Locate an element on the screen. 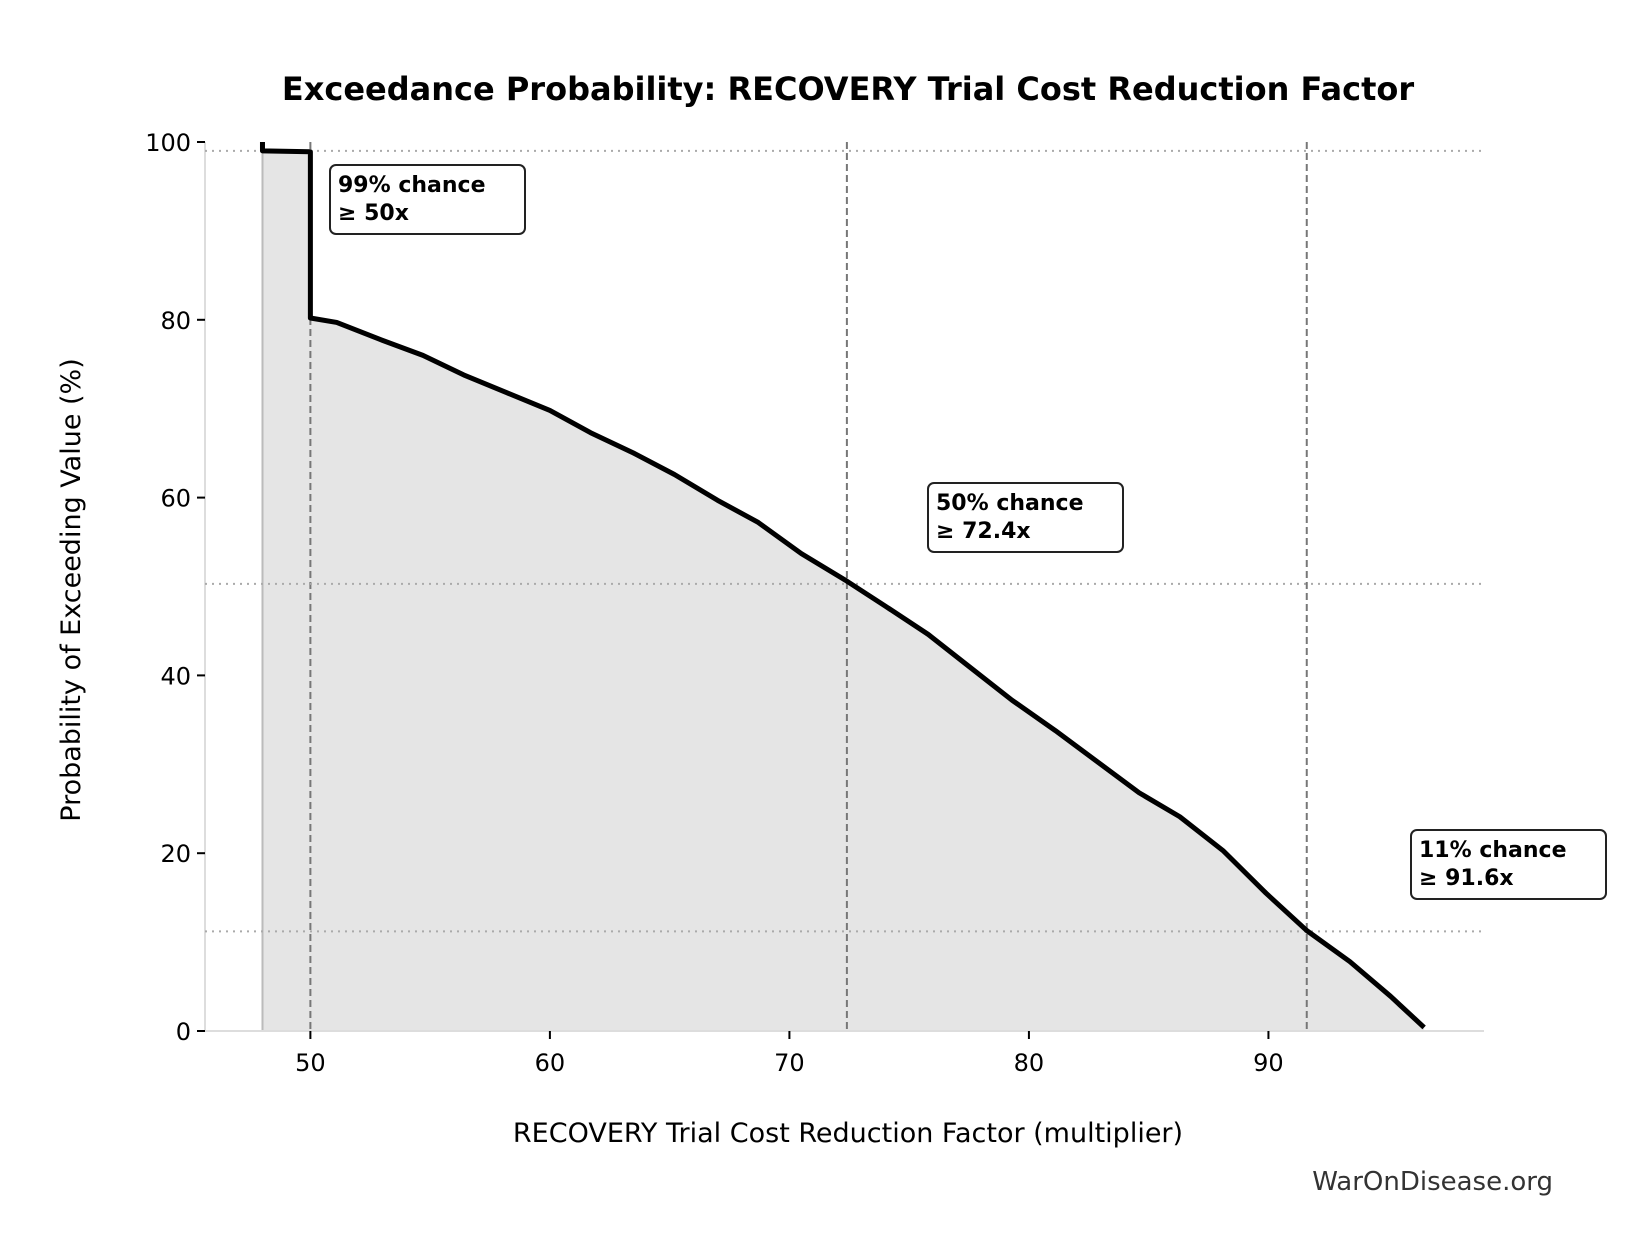  x-tick-label-50: 50 is located at coordinates (310, 1063).